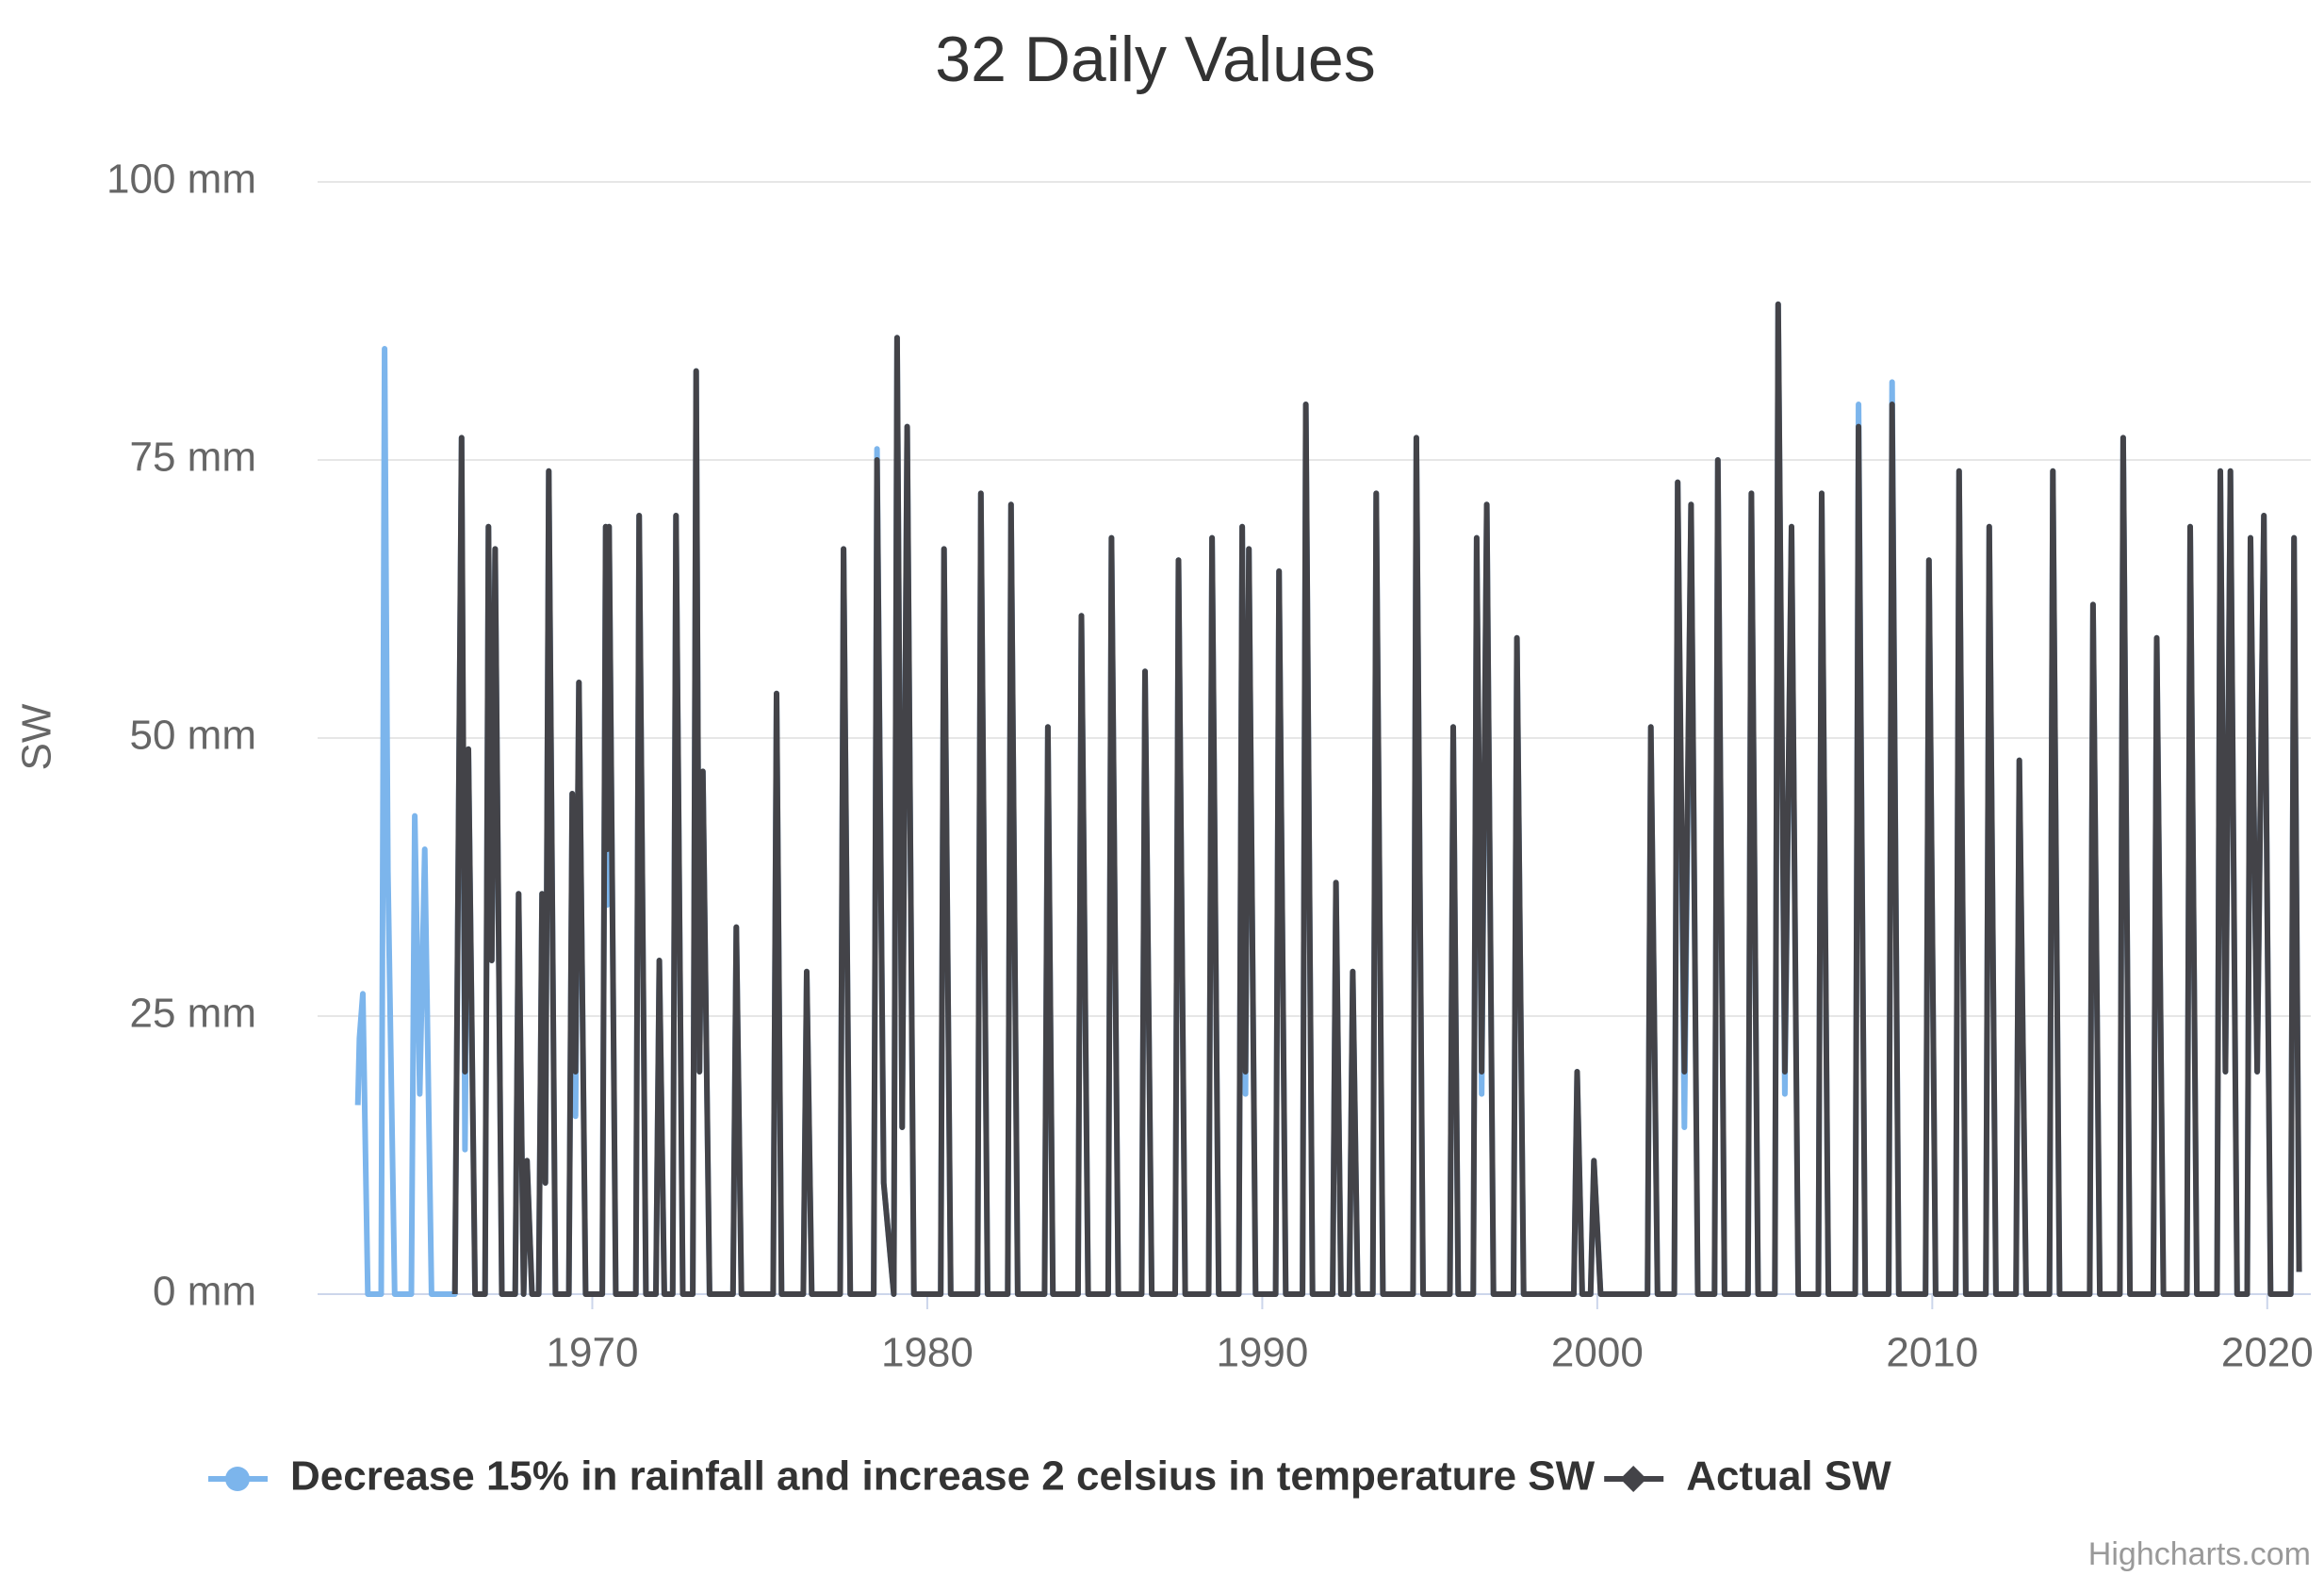  What do you see at coordinates (193, 458) in the screenshot?
I see `y-tick-label: 75 mm` at bounding box center [193, 458].